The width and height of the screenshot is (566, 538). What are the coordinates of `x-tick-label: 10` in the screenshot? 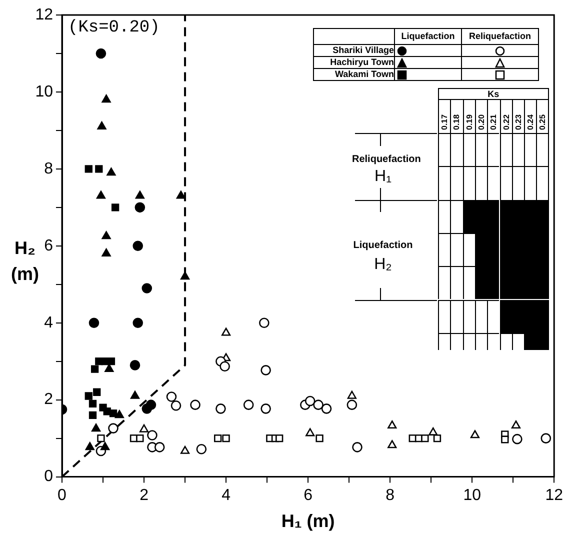 It's located at (472, 495).